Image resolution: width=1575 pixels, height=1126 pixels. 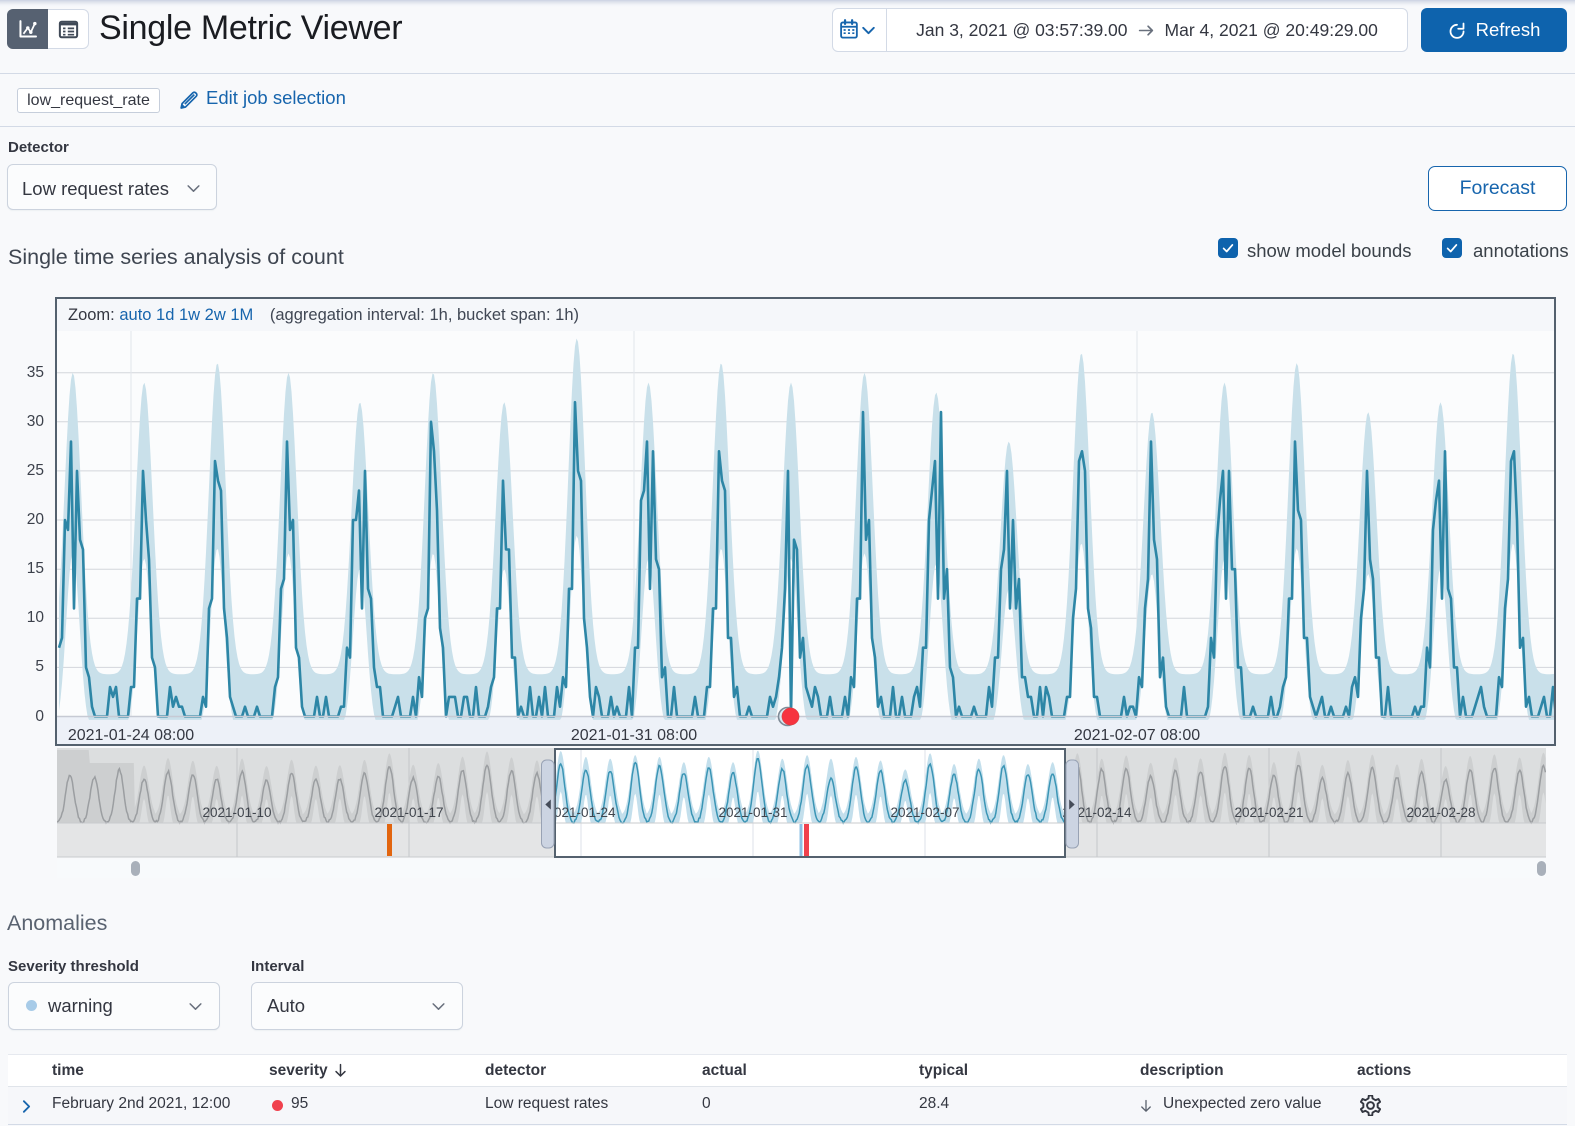 I want to click on svg-text: 2021-02-28, so click(x=1440, y=812).